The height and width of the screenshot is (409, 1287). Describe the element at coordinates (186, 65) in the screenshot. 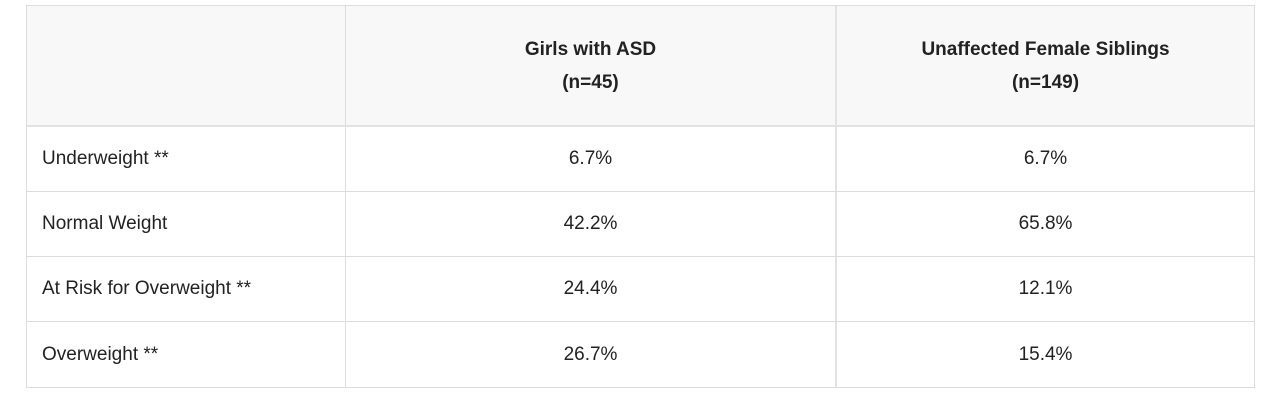

I see `header-corner-cell` at that location.